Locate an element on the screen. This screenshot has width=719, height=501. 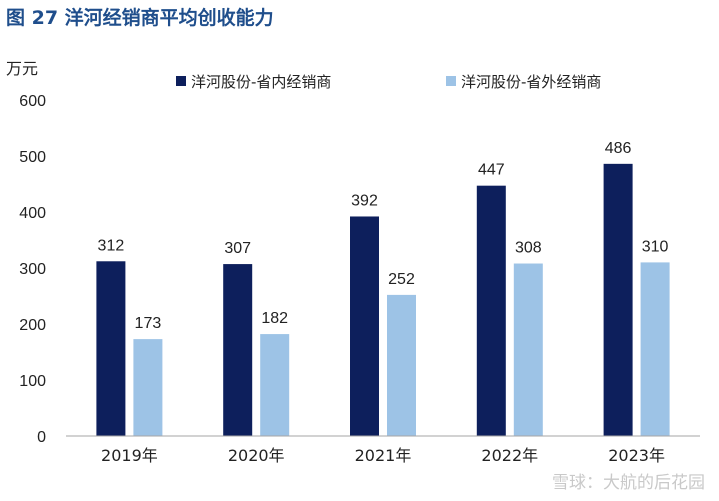
y-tick-label: 100 is located at coordinates (32, 381).